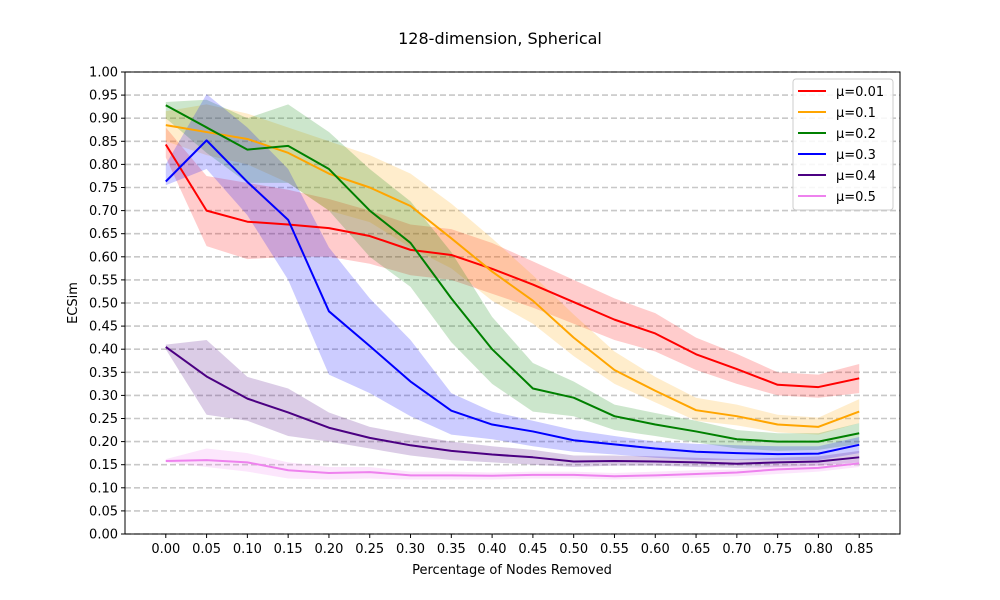 Image resolution: width=1000 pixels, height=600 pixels. Describe the element at coordinates (777, 549) in the screenshot. I see `x-tick-label: 0.75` at that location.